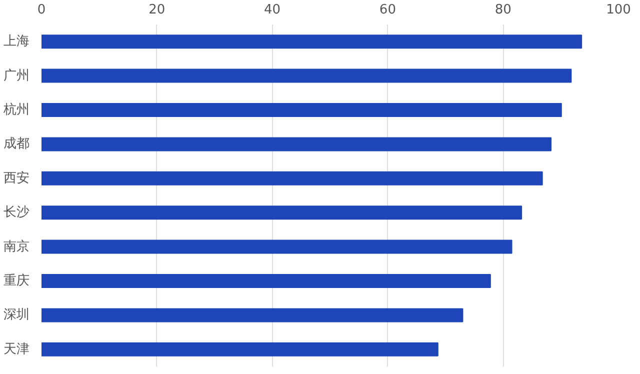  Describe the element at coordinates (17, 76) in the screenshot. I see `y-tick-label: 广州` at that location.